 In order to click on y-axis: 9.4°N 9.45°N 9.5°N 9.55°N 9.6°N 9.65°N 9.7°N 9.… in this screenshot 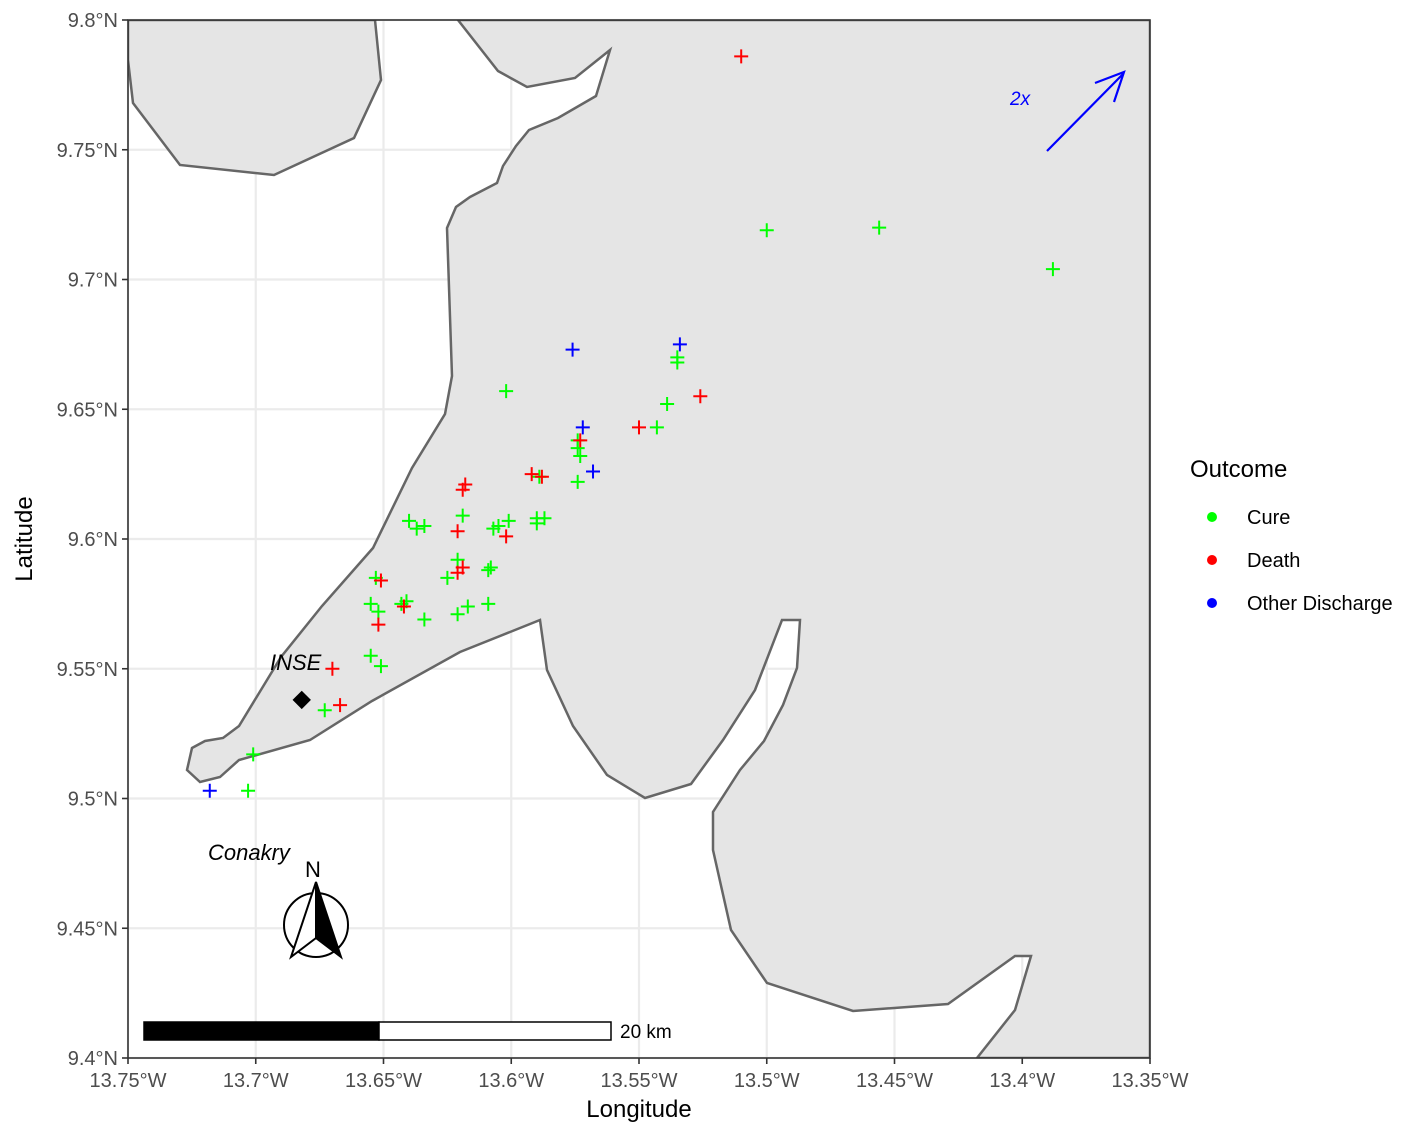, I will do `click(92, 540)`.